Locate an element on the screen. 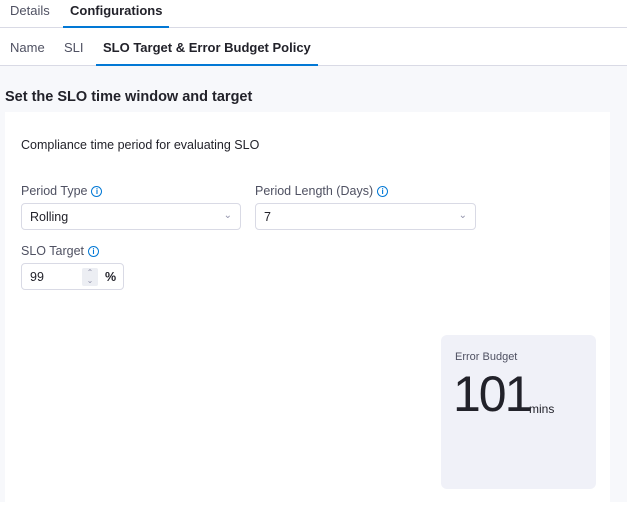 Image resolution: width=627 pixels, height=512 pixels. error-budget-value: 101 is located at coordinates (492, 394).